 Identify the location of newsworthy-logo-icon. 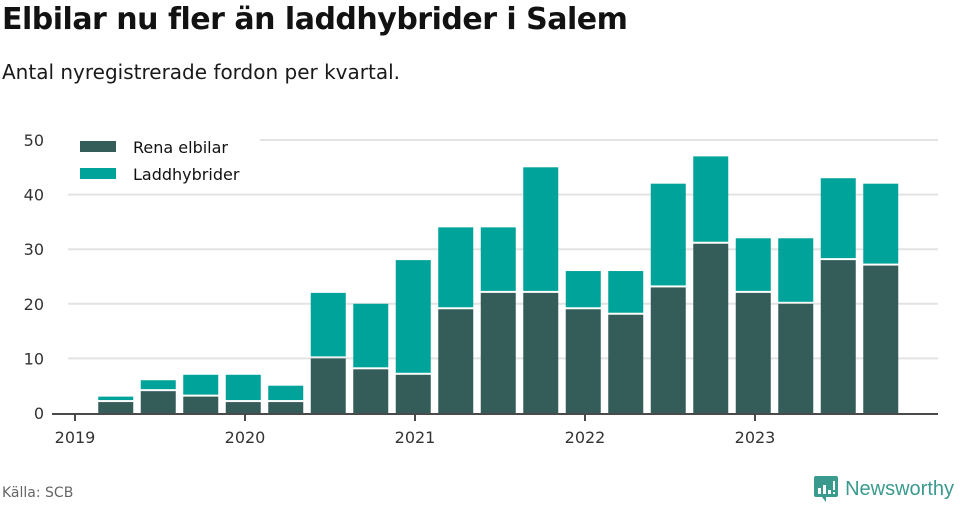
(826, 489).